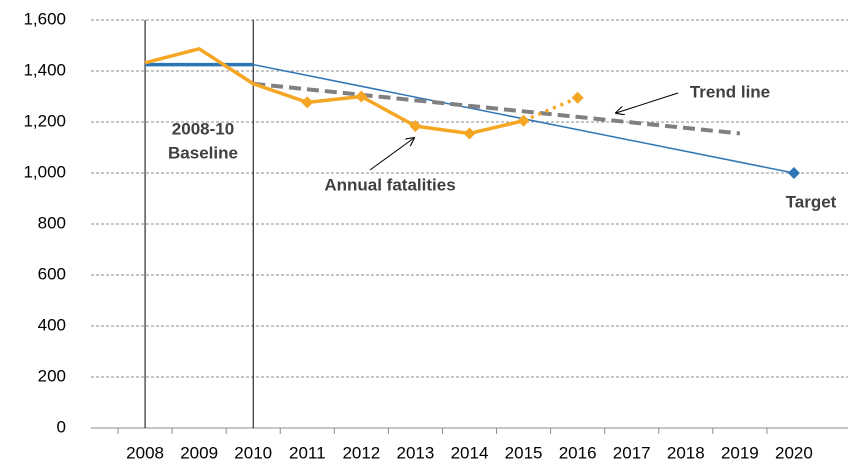 Image resolution: width=865 pixels, height=471 pixels. Describe the element at coordinates (52, 375) in the screenshot. I see `y-tick-label: 200` at that location.